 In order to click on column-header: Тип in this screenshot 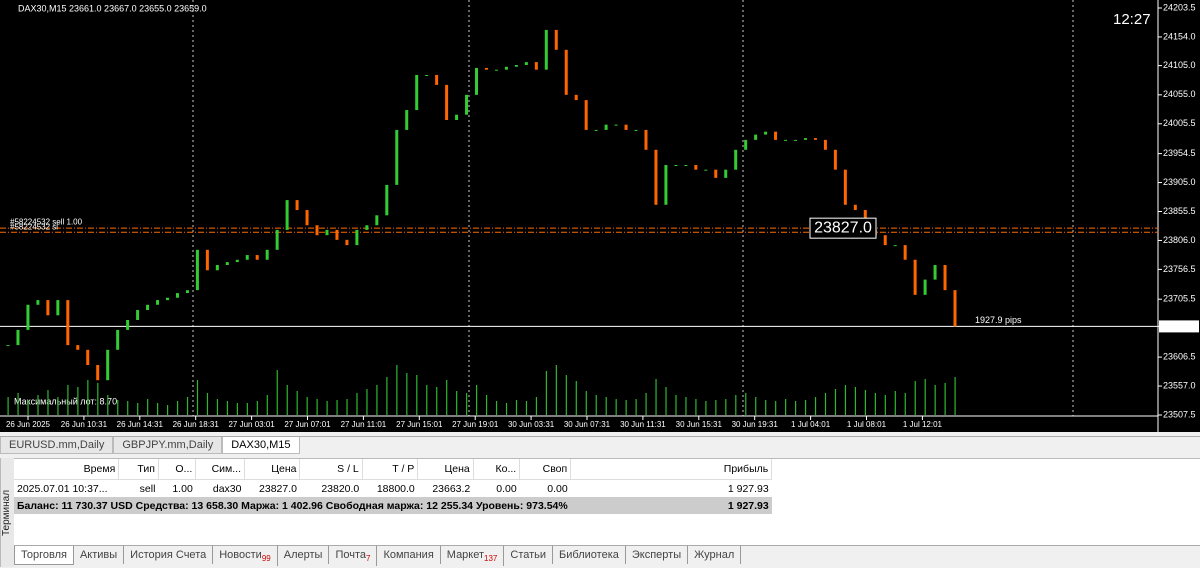, I will do `click(138, 469)`.